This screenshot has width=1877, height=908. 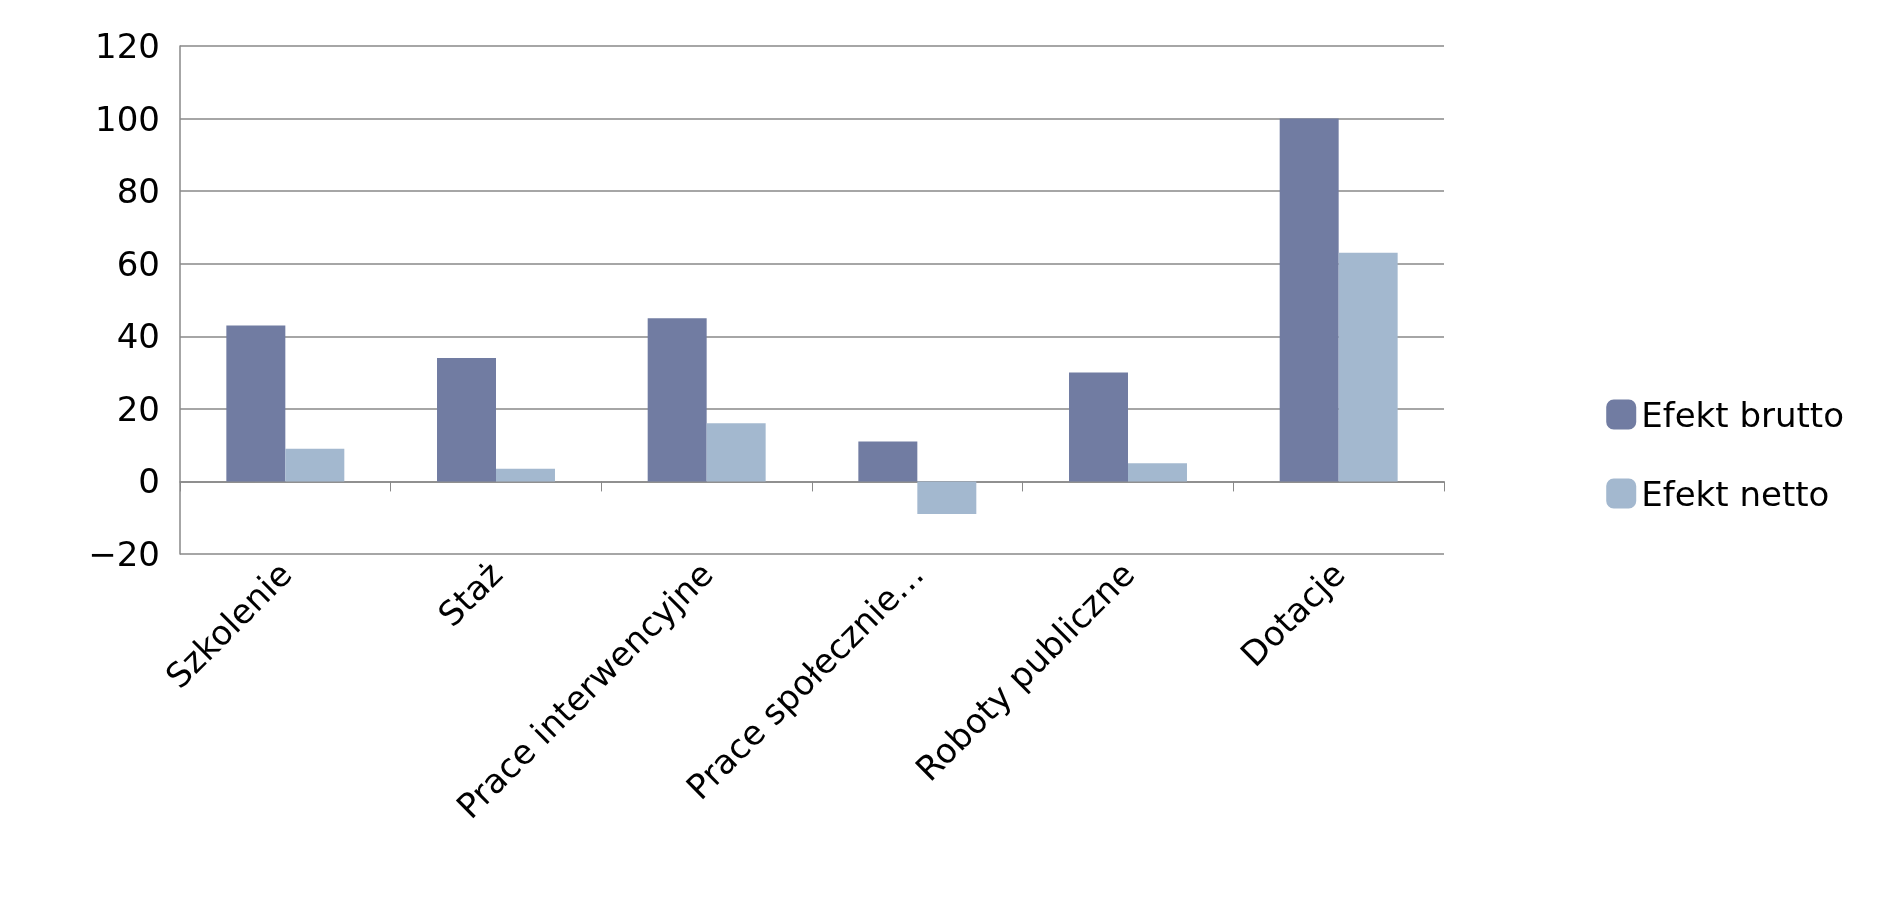 I want to click on y-tick-label: 20, so click(x=138, y=408).